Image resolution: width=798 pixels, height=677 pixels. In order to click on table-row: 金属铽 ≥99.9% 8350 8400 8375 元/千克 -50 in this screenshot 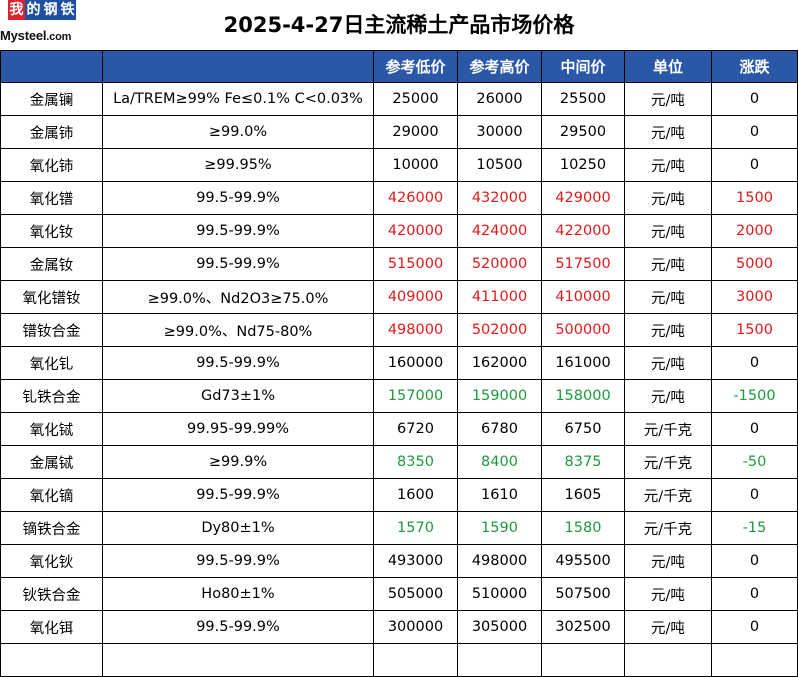, I will do `click(399, 462)`.